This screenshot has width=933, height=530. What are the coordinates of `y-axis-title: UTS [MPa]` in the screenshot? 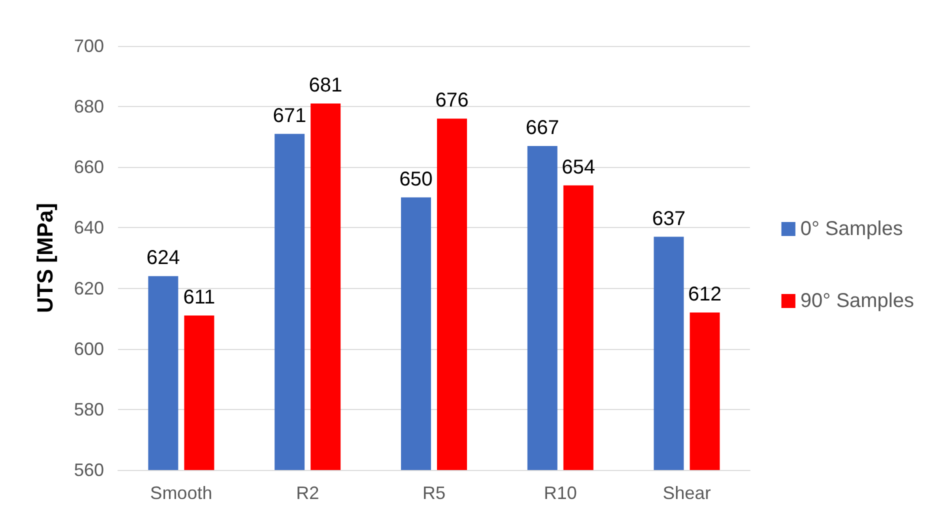 It's located at (45, 258).